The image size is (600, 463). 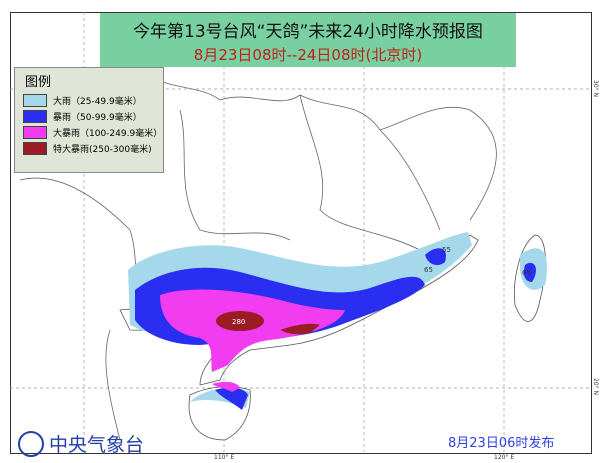 What do you see at coordinates (308, 55) in the screenshot?
I see `map-subtitle: 8月23日08时--24日08时(北京时)` at bounding box center [308, 55].